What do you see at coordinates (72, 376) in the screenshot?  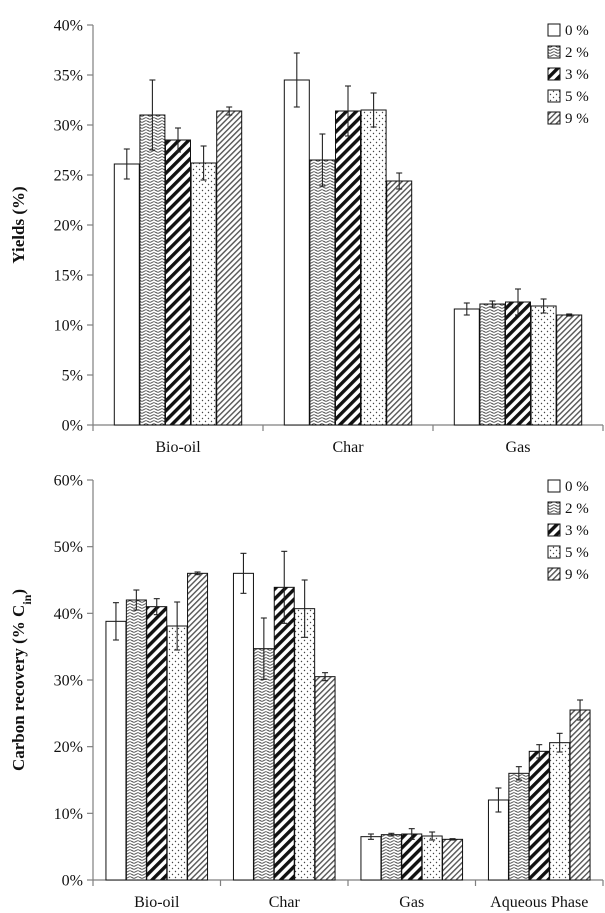 I see `y-tick-label: 5%` at bounding box center [72, 376].